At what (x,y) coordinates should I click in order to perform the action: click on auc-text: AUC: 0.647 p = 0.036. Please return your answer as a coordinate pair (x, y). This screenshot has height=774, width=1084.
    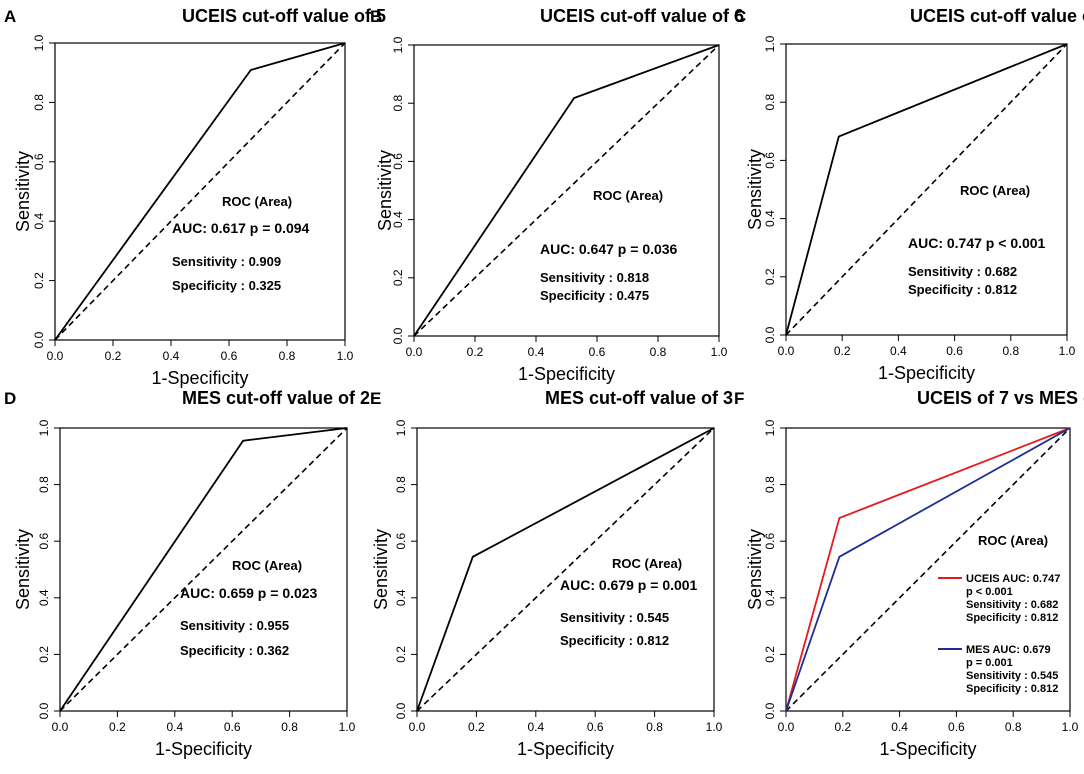
    Looking at the image, I should click on (609, 249).